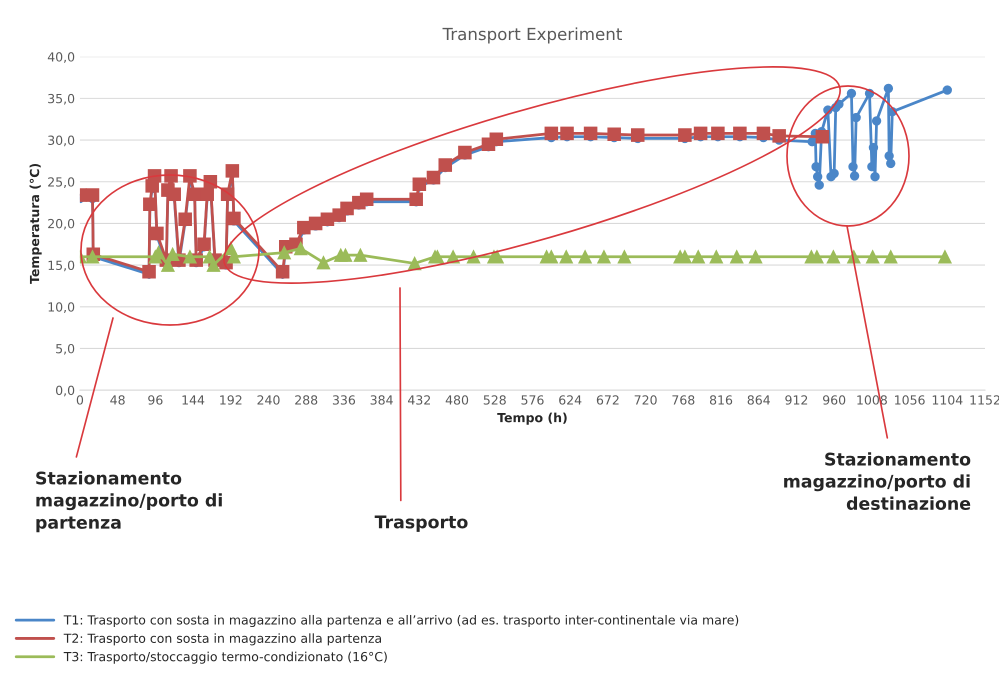 This screenshot has width=999, height=675. I want to click on x-tick-label: 912, so click(796, 400).